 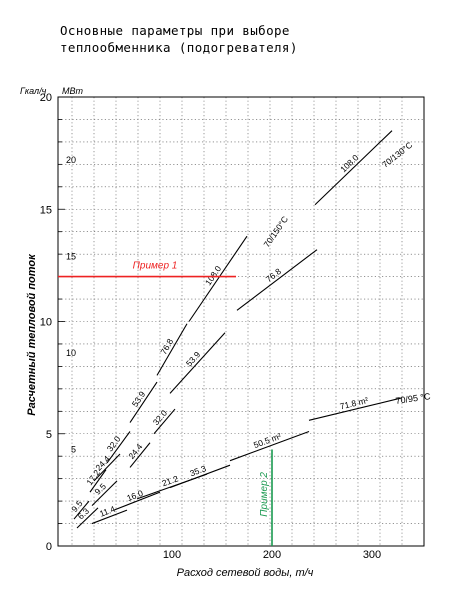 I want to click on y-tick-label-mw: 5, so click(x=73, y=449).